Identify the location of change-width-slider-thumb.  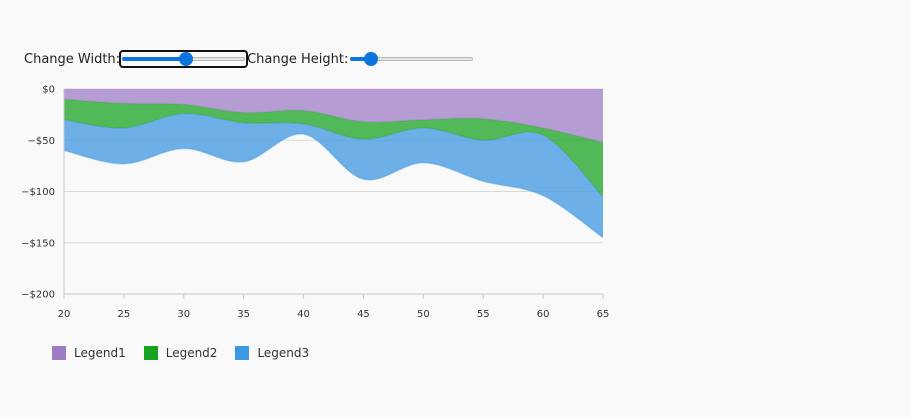
(186, 59).